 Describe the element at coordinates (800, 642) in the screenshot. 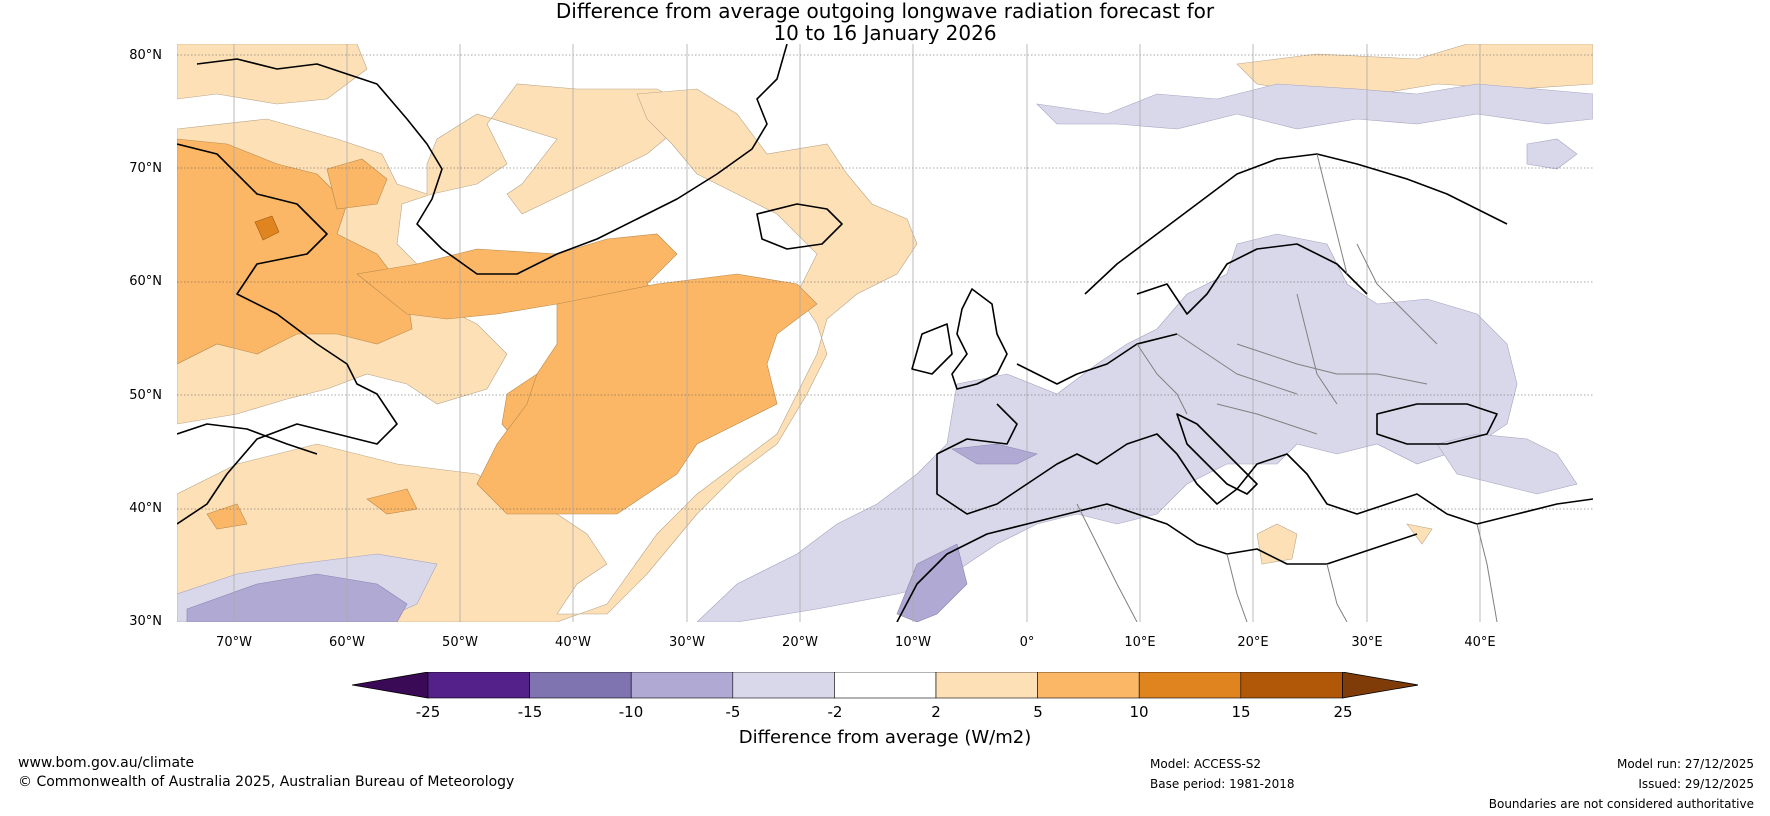

I see `lon-label-20w: 20°W` at that location.